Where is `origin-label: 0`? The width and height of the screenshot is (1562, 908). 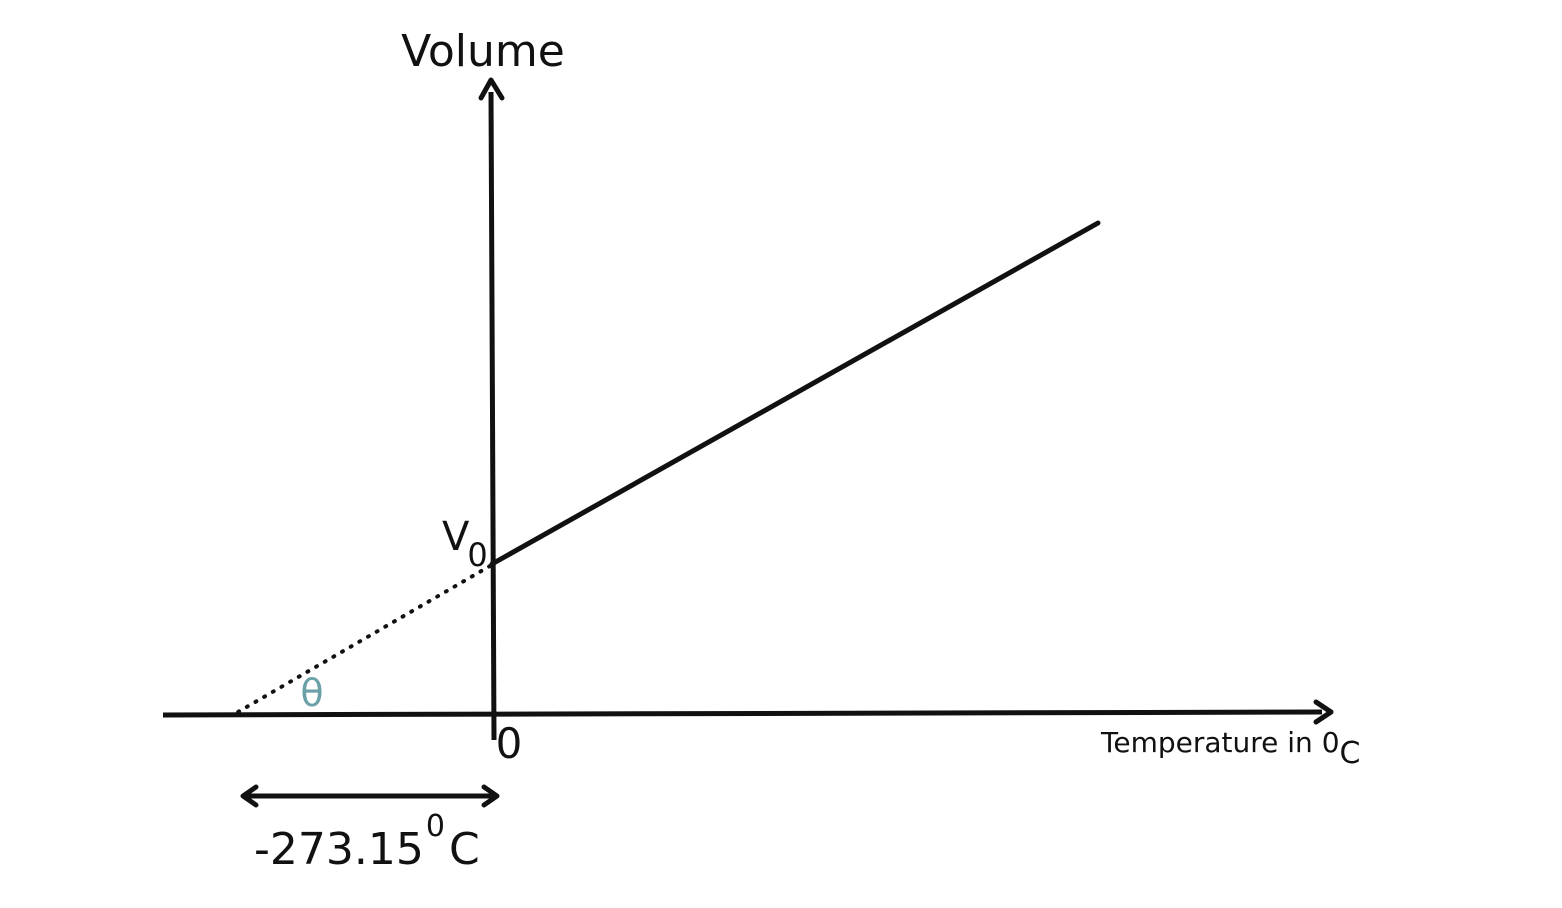
origin-label: 0 is located at coordinates (509, 743).